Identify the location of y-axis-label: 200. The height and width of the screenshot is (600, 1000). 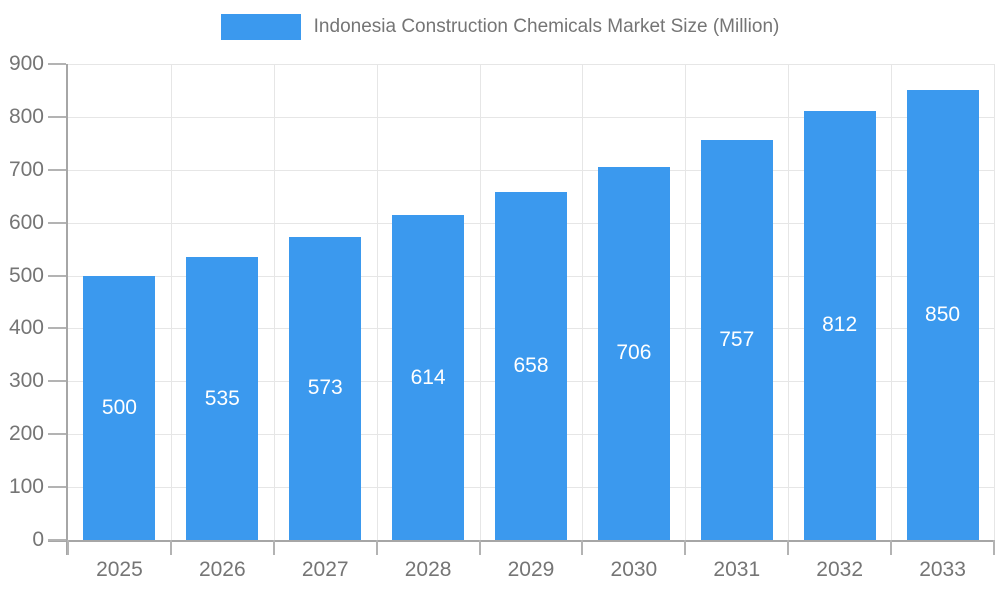
(26, 434).